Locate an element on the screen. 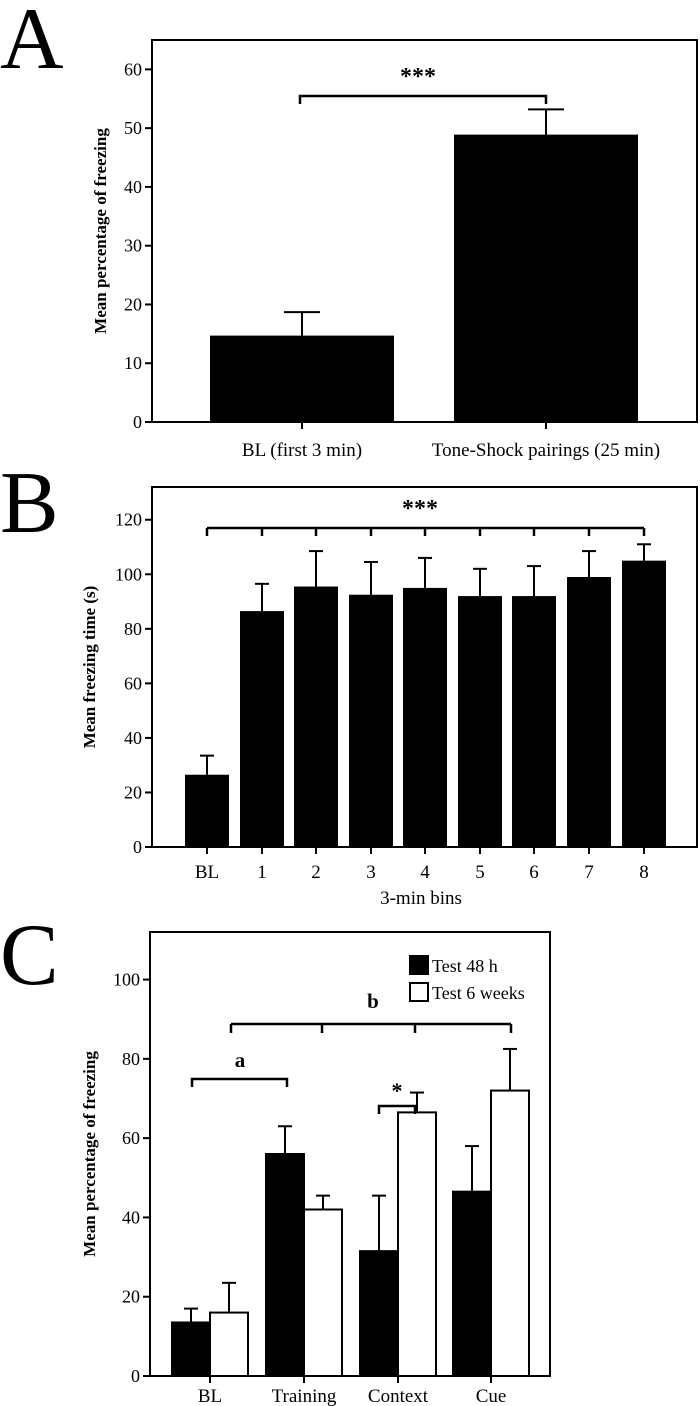 This screenshot has width=700, height=1406. x-tick-label: 6 is located at coordinates (534, 872).